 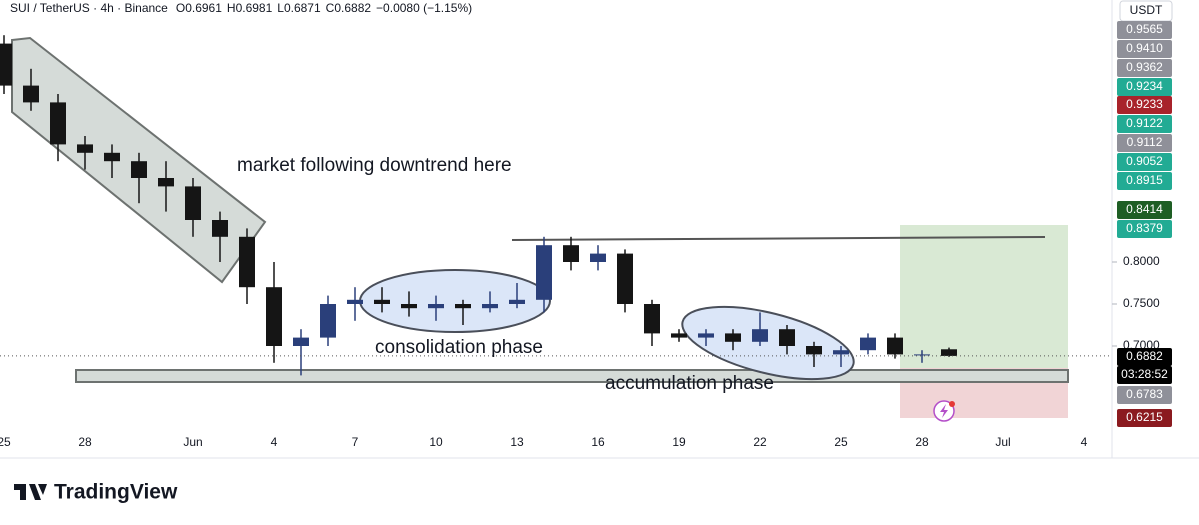 I want to click on x-tick-label: 13, so click(x=517, y=442).